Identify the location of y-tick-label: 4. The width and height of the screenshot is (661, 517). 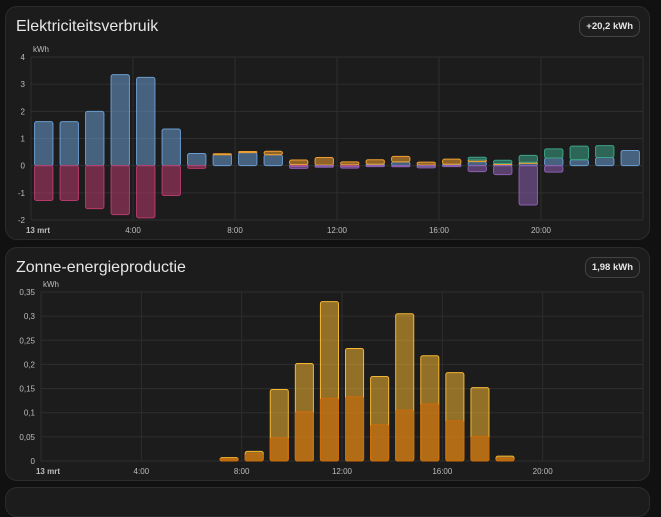
(23, 57).